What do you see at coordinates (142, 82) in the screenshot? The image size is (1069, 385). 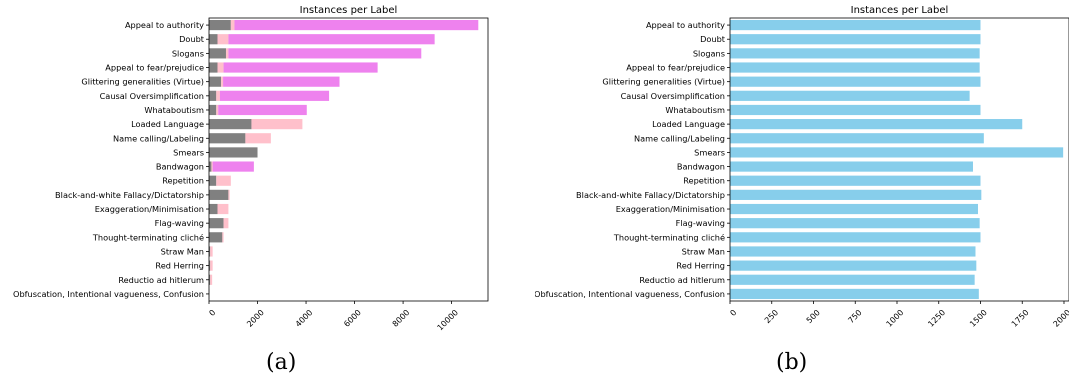 I see `y-tick-label: Glittering generalities (Virtue)` at bounding box center [142, 82].